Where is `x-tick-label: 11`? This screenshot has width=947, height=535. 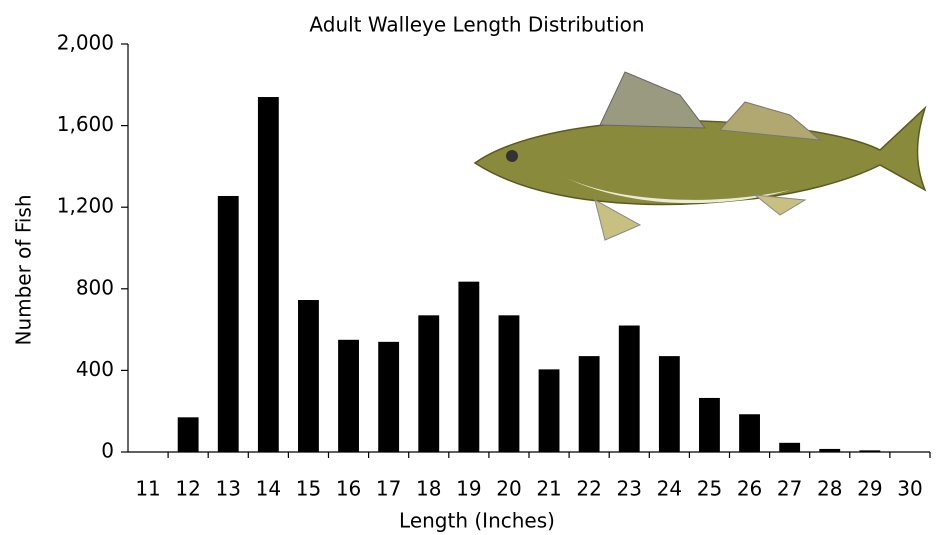
x-tick-label: 11 is located at coordinates (147, 489).